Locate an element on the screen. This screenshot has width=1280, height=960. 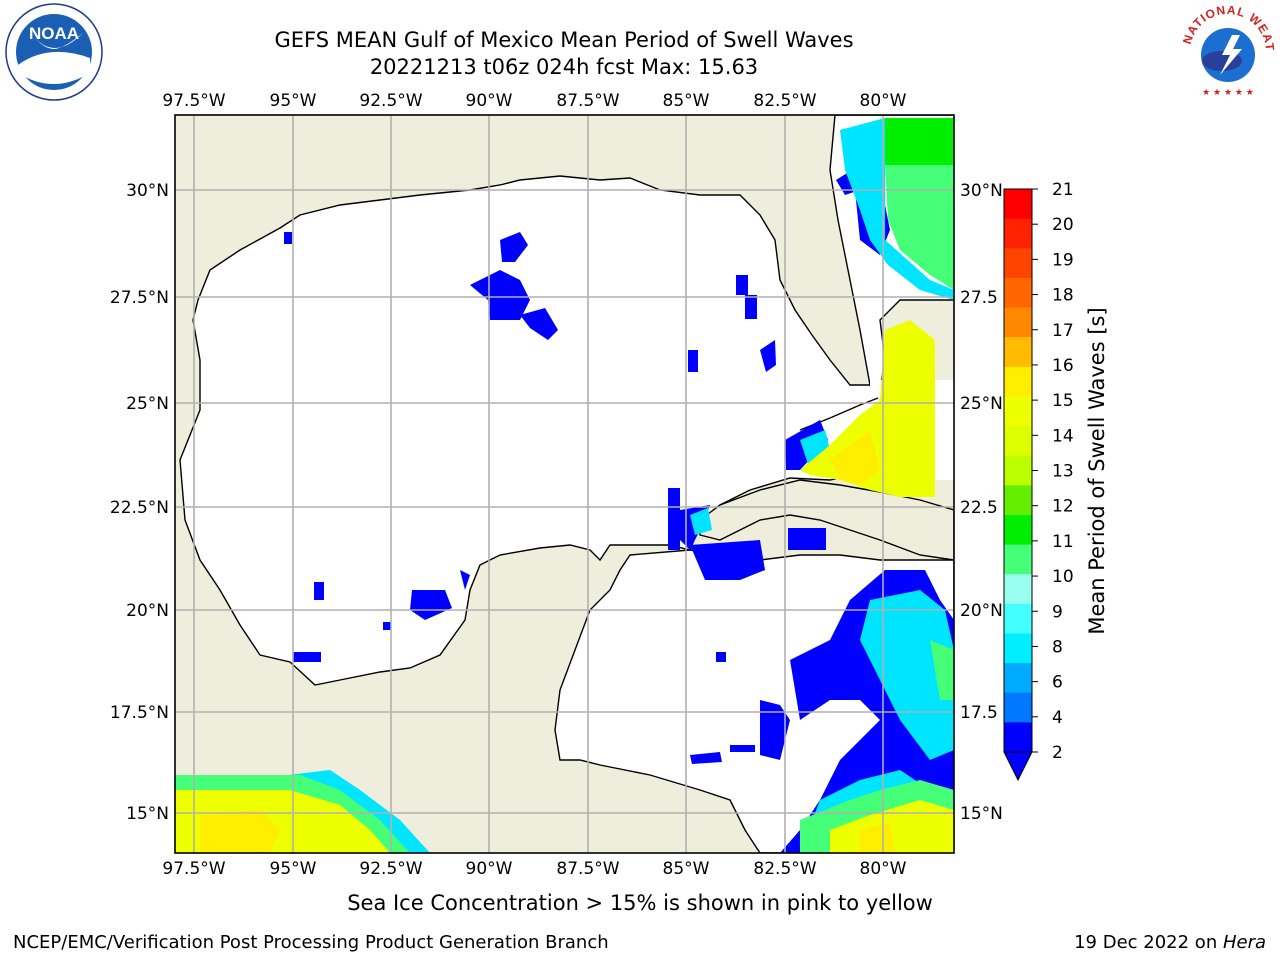
lat-label-left: 25°N is located at coordinates (147, 404).